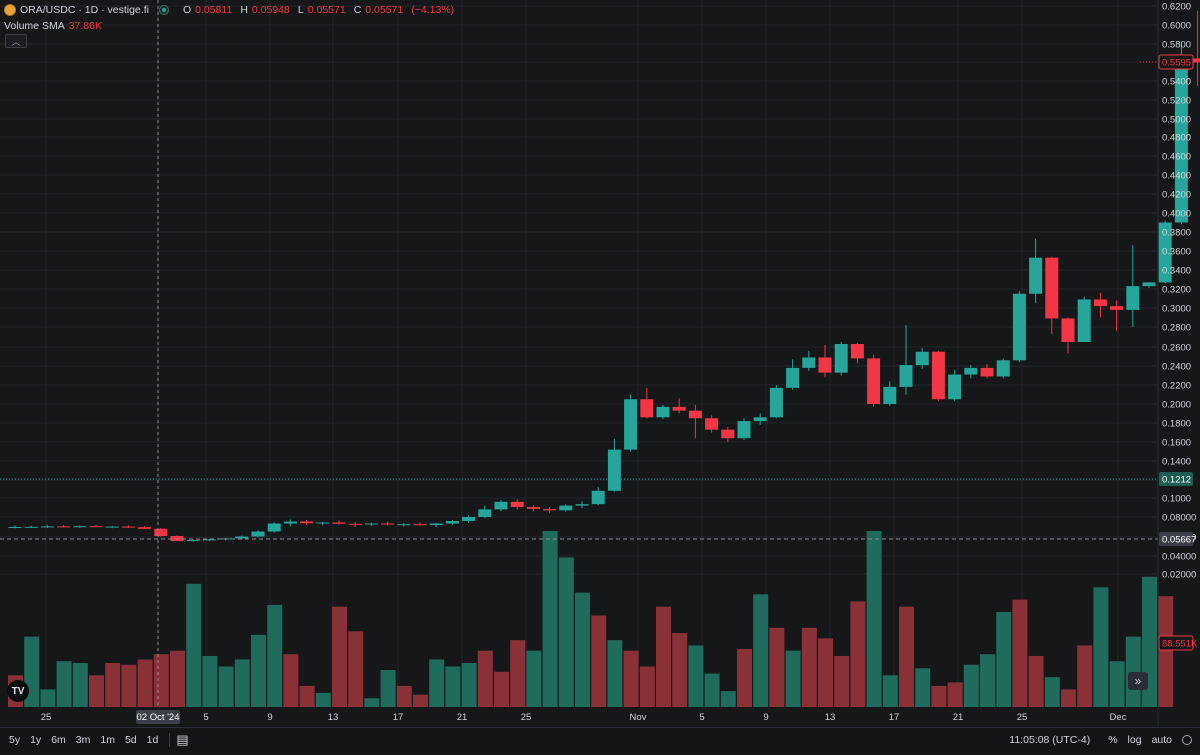 The width and height of the screenshot is (1200, 755). What do you see at coordinates (36, 740) in the screenshot?
I see `range-1y: 1y` at bounding box center [36, 740].